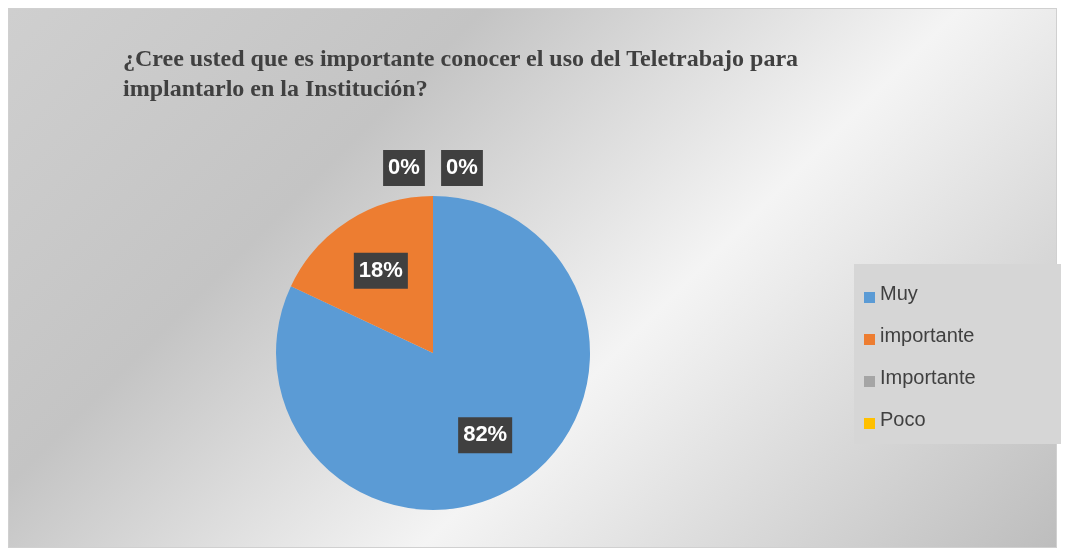 The width and height of the screenshot is (1065, 556). What do you see at coordinates (461, 73) in the screenshot?
I see `chart-title: ¿Cree usted que es importante conocer el uso del Teletrabajo para implantarlo en la Institución?` at bounding box center [461, 73].